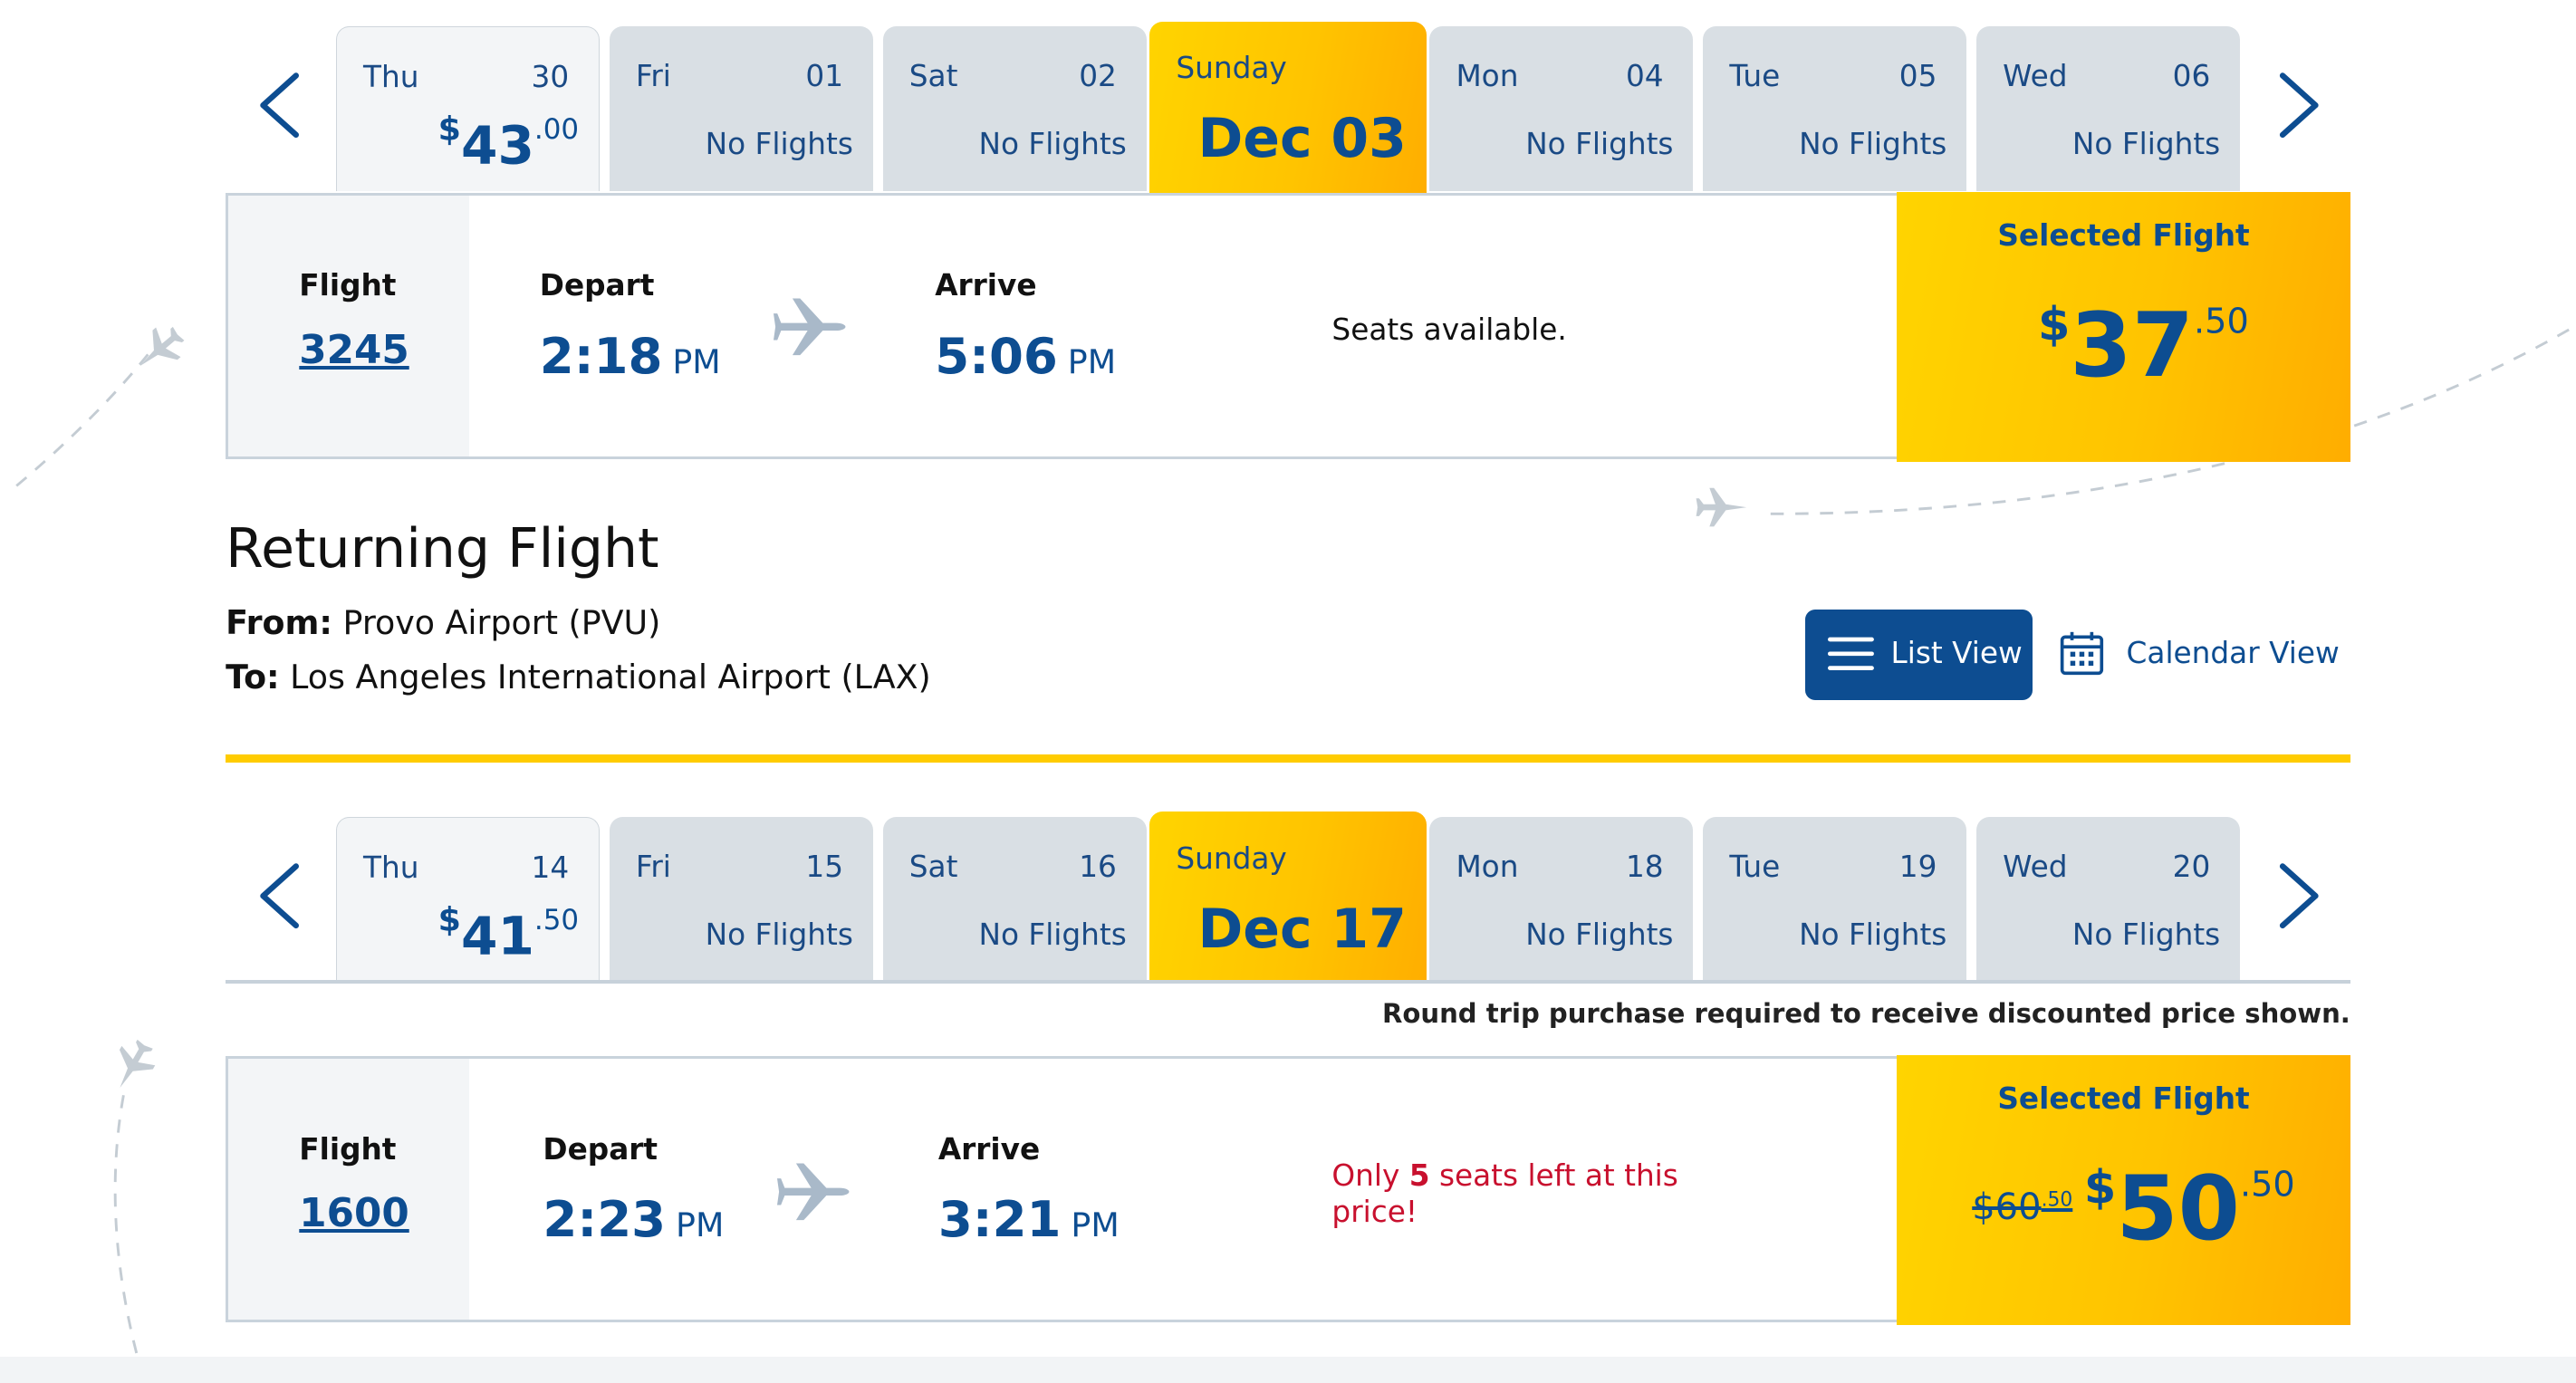  I want to click on original-price: $60.50, so click(2022, 1207).